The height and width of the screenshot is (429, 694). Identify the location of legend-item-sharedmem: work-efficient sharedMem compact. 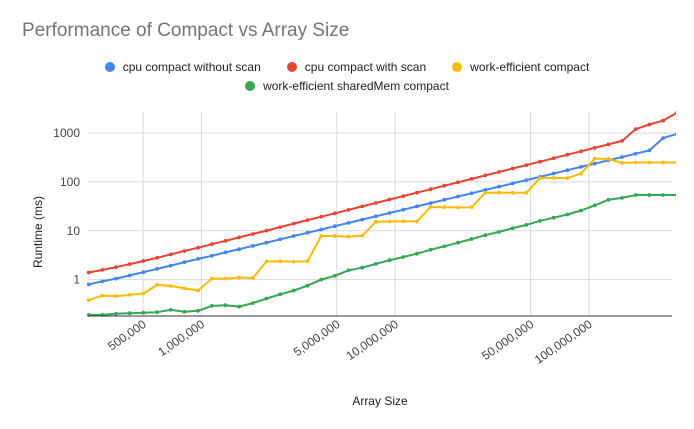
(347, 86).